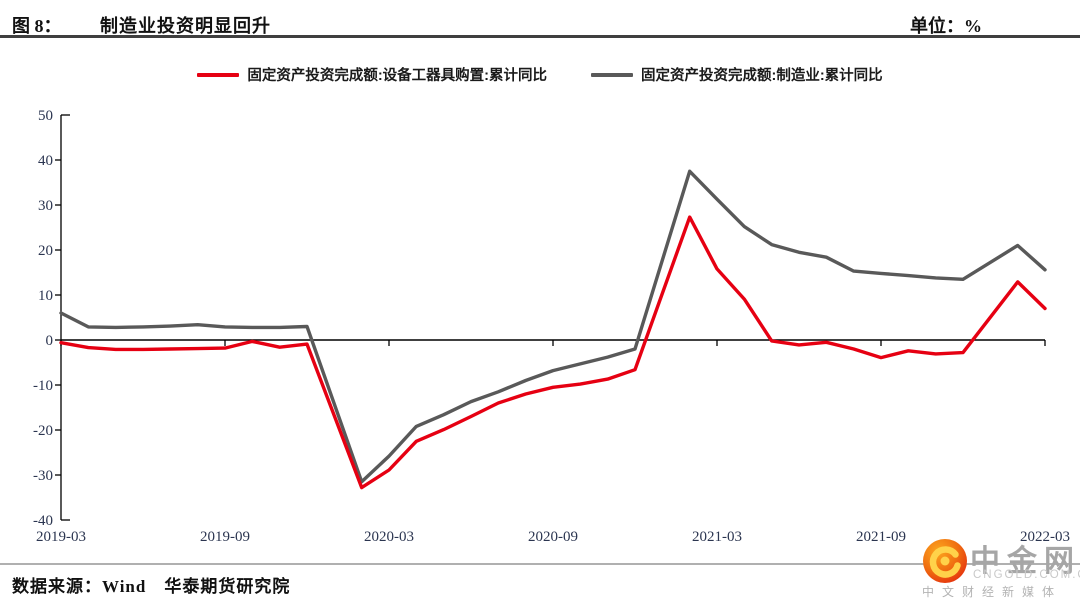 Image resolution: width=1080 pixels, height=610 pixels. Describe the element at coordinates (397, 76) in the screenshot. I see `legend-label-equipment: 固定资产投资完成额:设备工器具购置:累计同比` at that location.